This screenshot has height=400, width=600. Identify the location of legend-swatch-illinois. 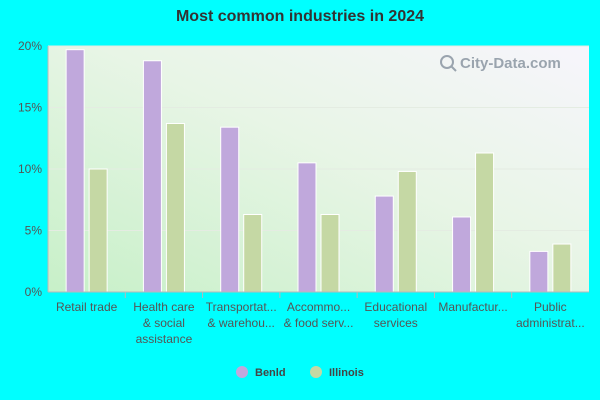
(316, 372).